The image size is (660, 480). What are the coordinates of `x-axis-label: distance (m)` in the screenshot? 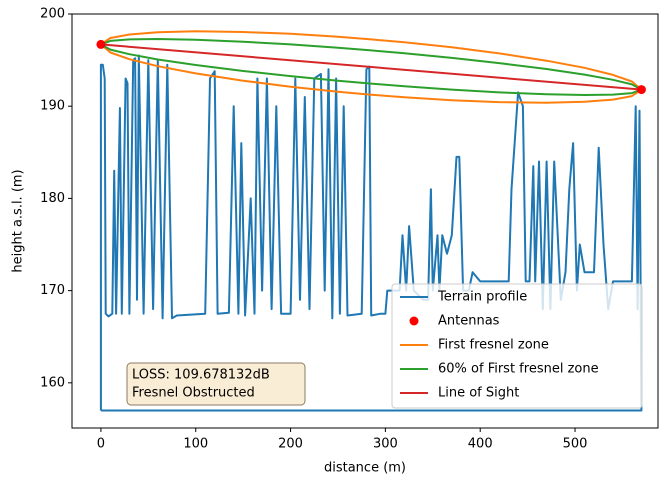 It's located at (365, 468).